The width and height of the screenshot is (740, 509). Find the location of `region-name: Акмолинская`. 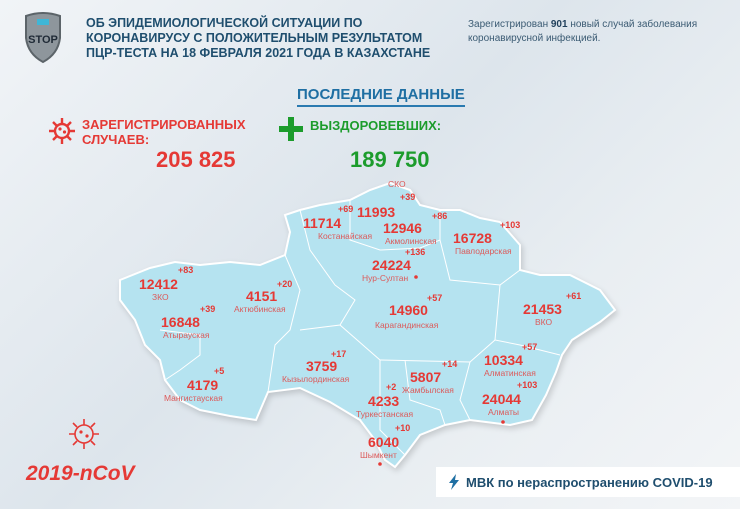

region-name: Акмолинская is located at coordinates (411, 241).